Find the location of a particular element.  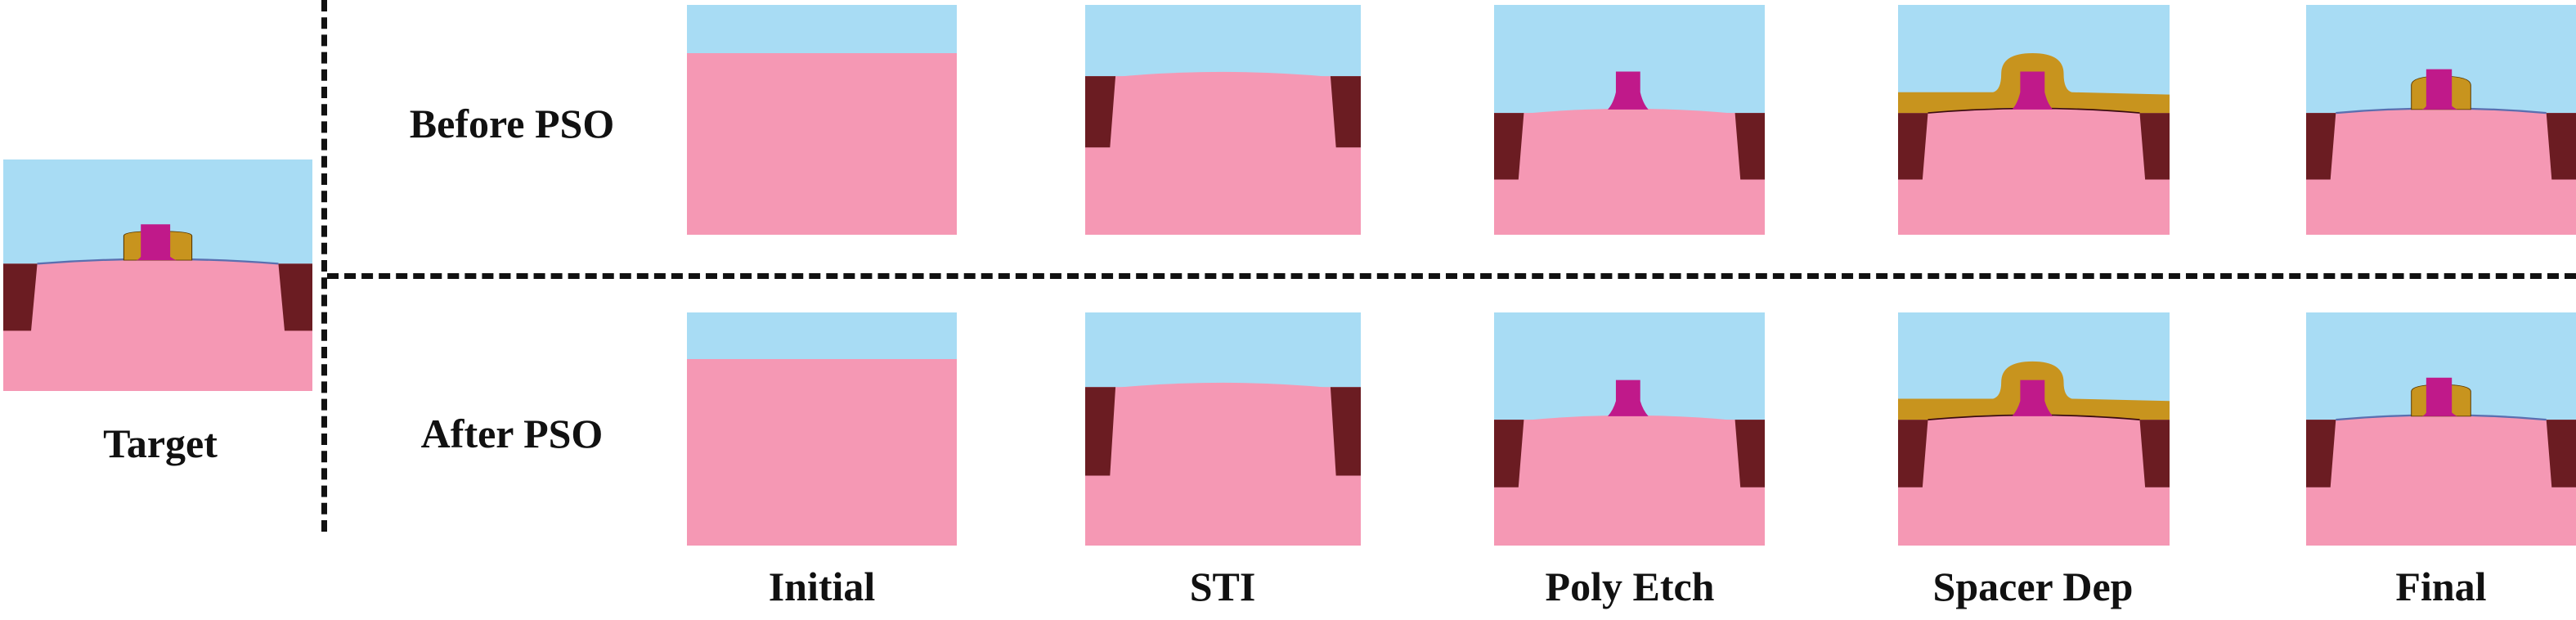

panel-before-pso-poly-etch is located at coordinates (1630, 120).